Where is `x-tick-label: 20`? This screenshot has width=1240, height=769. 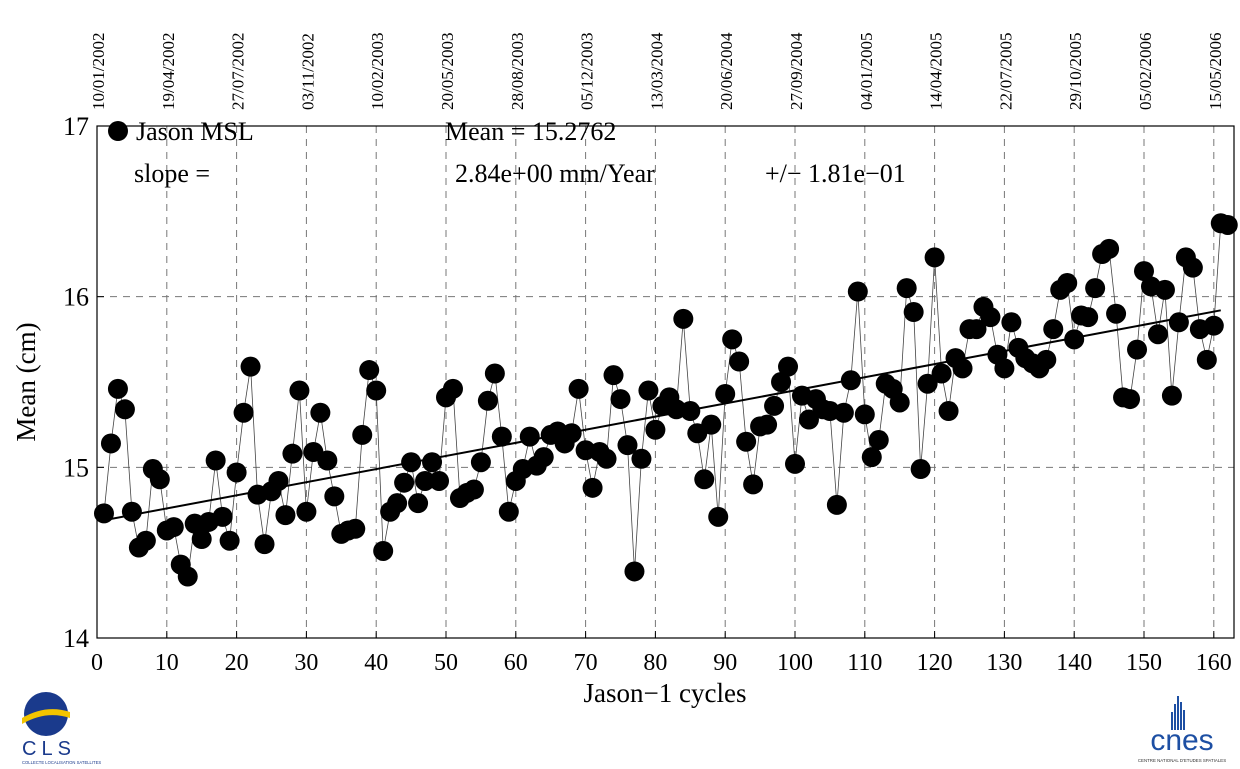 x-tick-label: 20 is located at coordinates (237, 663).